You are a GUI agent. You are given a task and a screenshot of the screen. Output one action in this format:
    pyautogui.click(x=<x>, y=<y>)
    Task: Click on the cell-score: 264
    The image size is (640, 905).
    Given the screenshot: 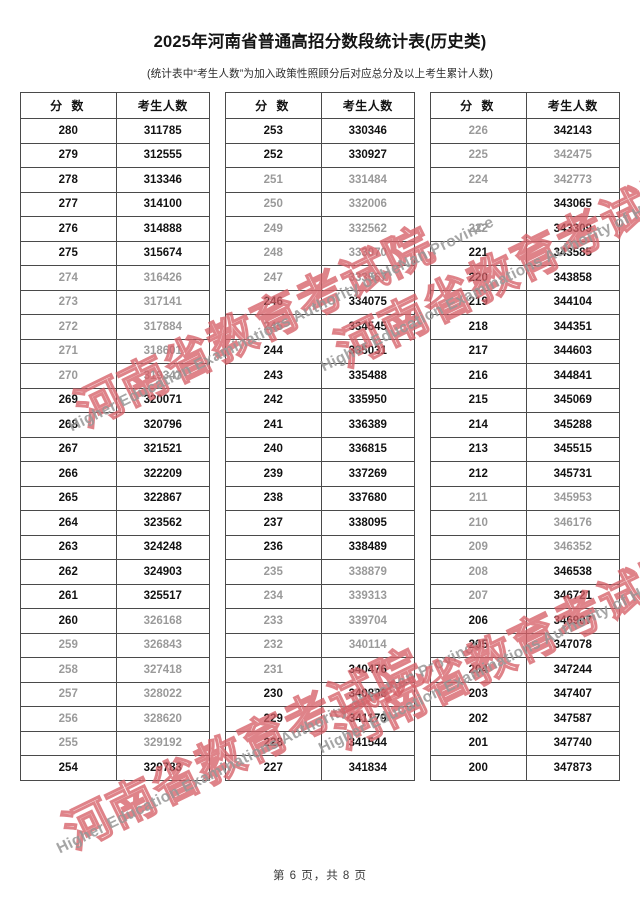 What is the action you would take?
    pyautogui.click(x=68, y=523)
    